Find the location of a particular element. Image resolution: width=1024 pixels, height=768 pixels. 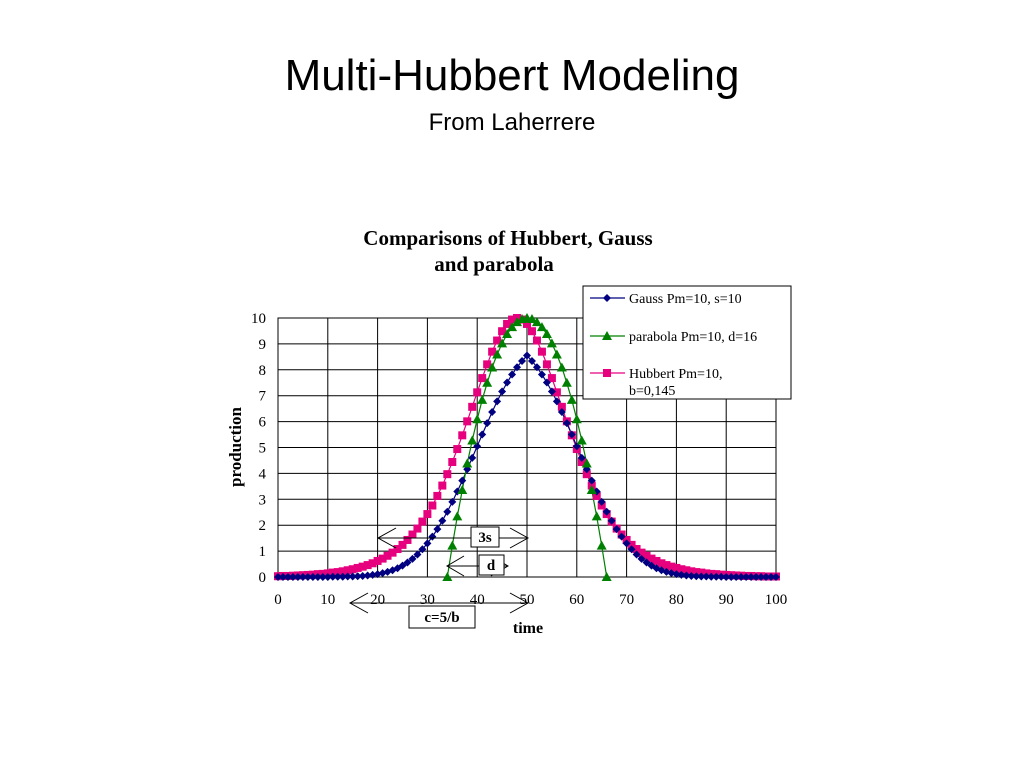

y-tick-label: 9 is located at coordinates (263, 345).